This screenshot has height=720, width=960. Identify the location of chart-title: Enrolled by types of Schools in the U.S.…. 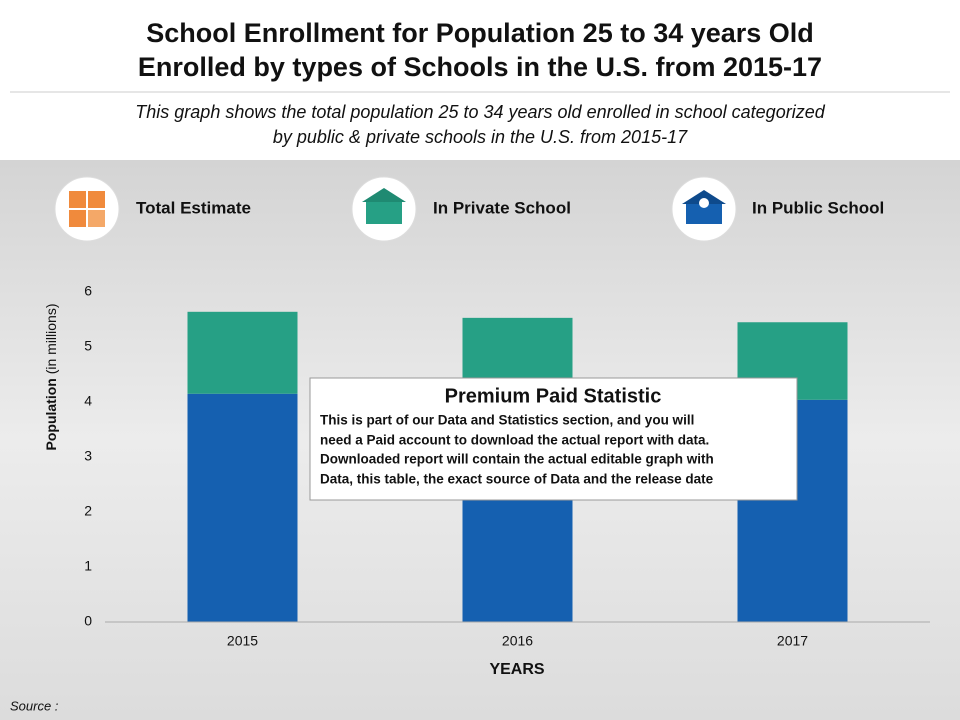
(480, 67).